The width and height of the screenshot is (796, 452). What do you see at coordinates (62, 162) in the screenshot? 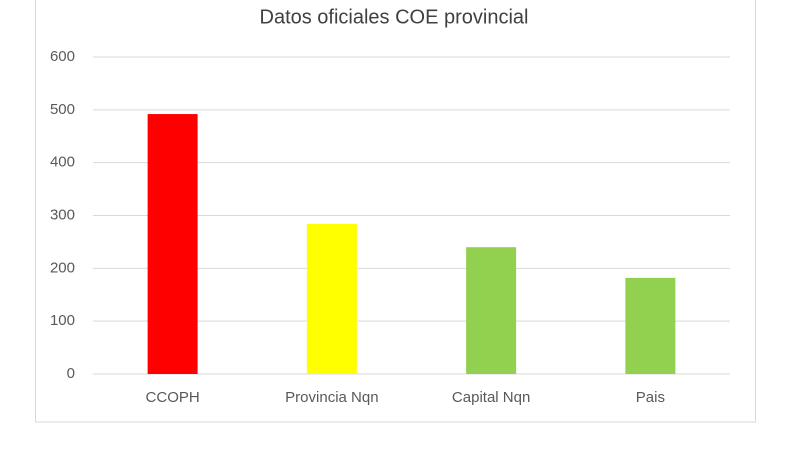
I see `y-tick-label: 400` at bounding box center [62, 162].